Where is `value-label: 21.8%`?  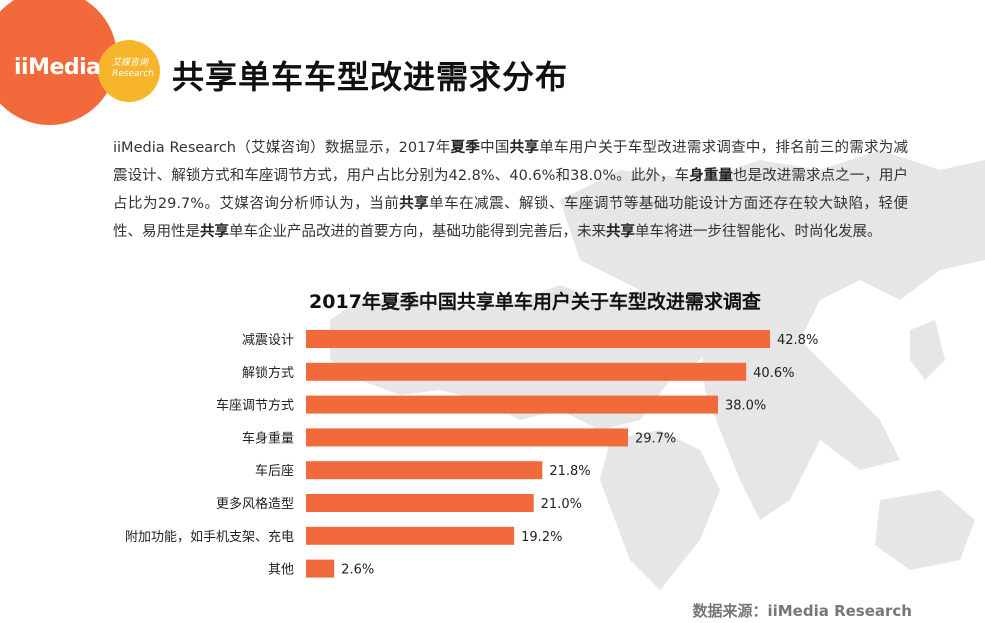 value-label: 21.8% is located at coordinates (569, 471).